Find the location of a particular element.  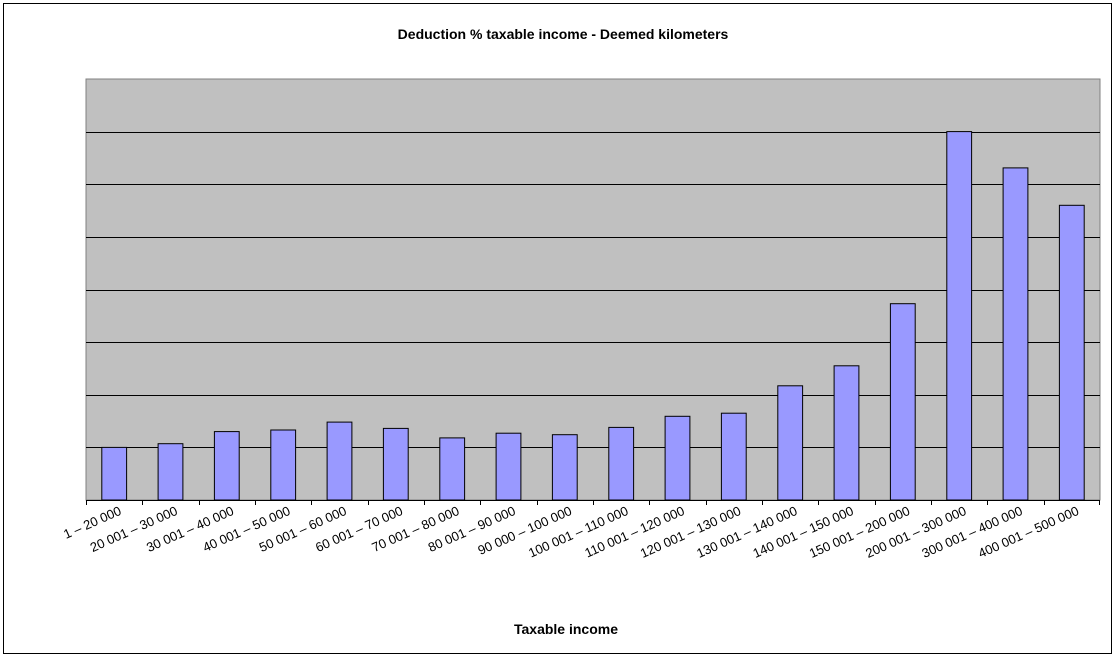

x-tick-label: 400 001 – 500 000 is located at coordinates (1028, 532).